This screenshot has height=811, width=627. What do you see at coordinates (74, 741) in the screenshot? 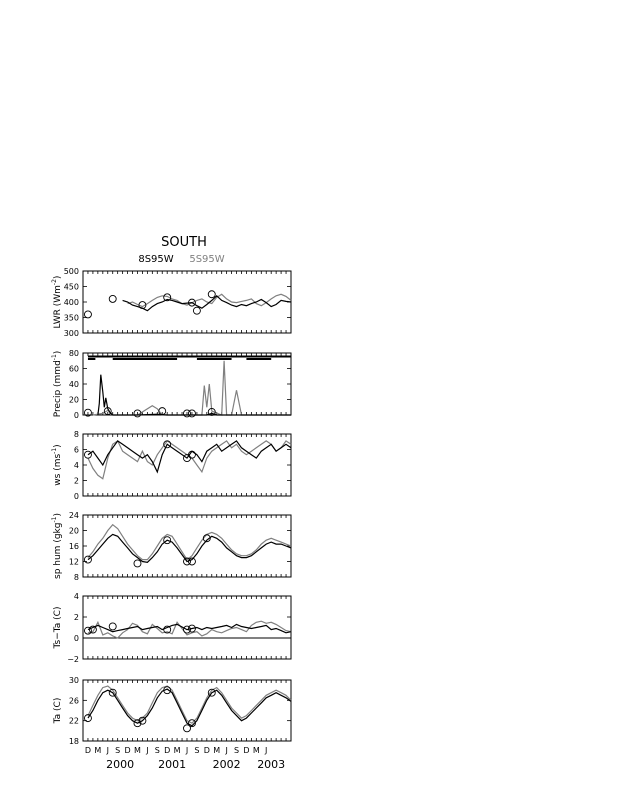
I see `y-tick-label: 18` at bounding box center [74, 741].